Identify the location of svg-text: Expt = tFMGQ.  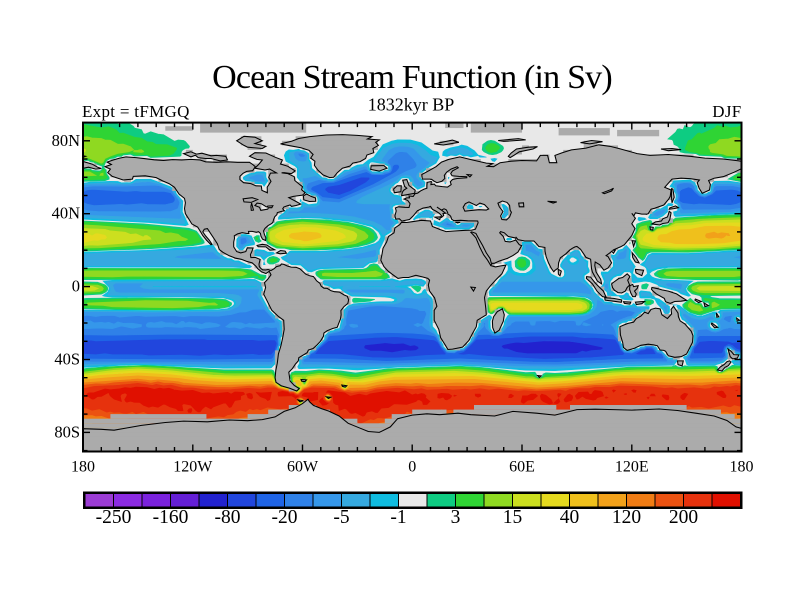
(136, 111).